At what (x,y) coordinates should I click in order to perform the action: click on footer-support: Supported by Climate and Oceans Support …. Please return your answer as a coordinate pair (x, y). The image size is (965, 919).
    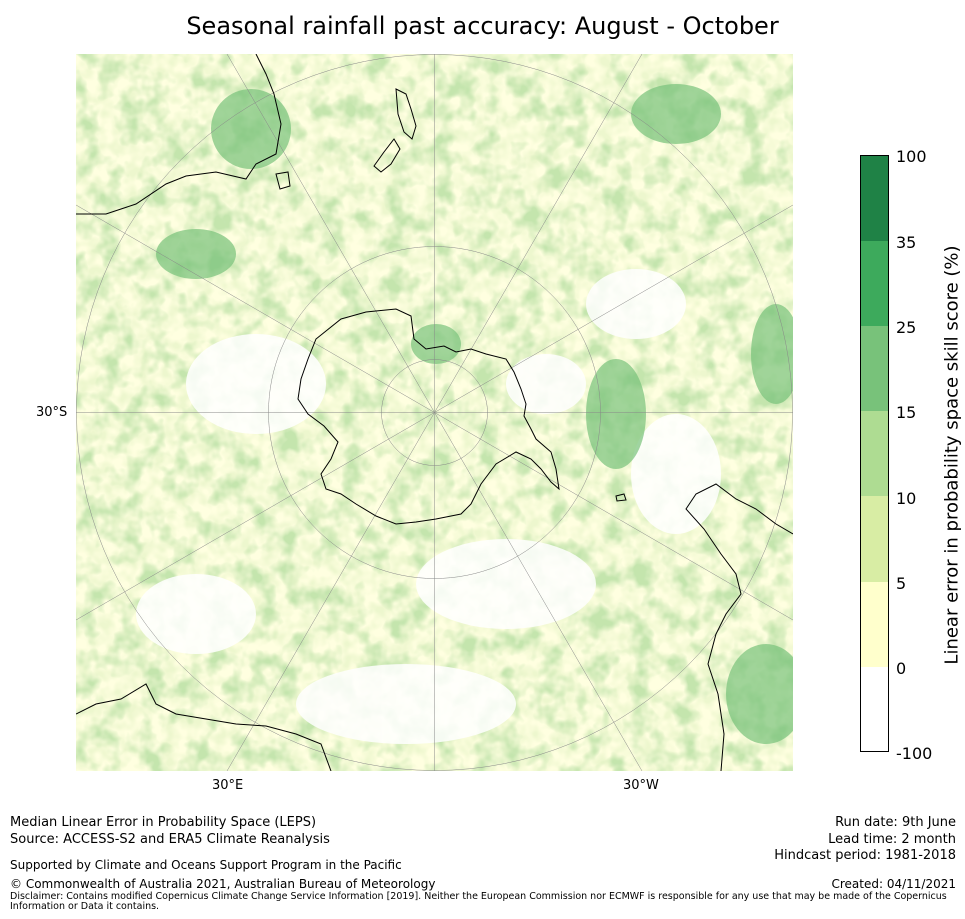
    Looking at the image, I should click on (206, 865).